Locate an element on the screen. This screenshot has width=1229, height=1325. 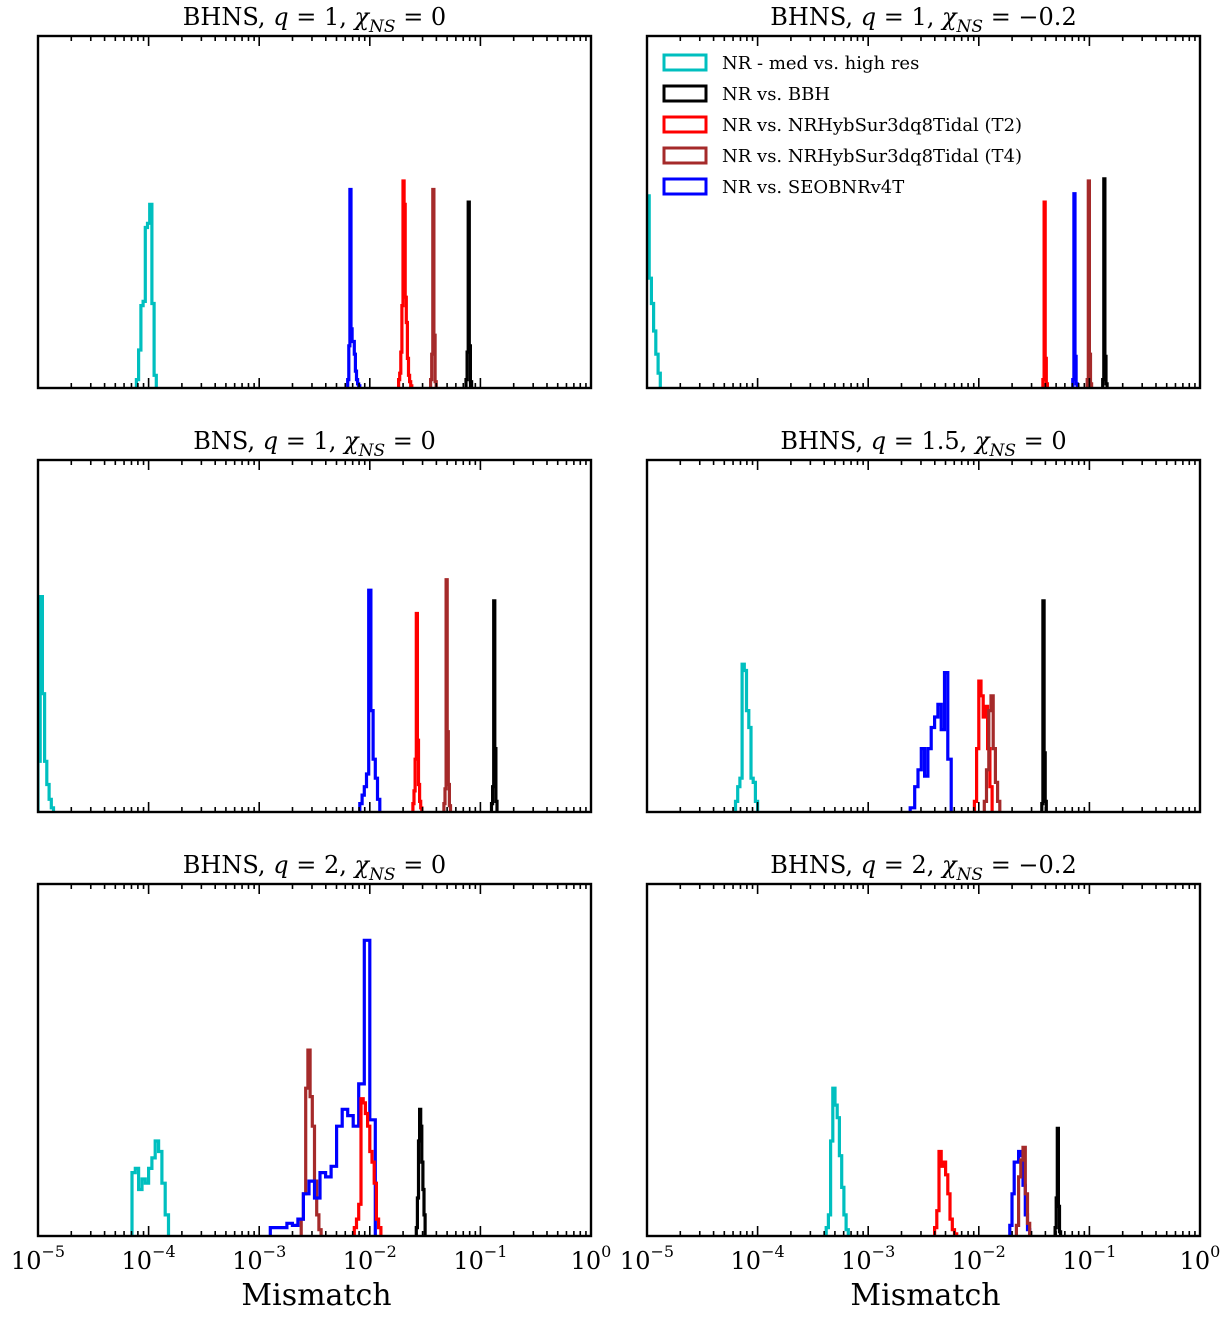
panel-title: BNS, q = 1, χNS = 0 is located at coordinates (314, 444).